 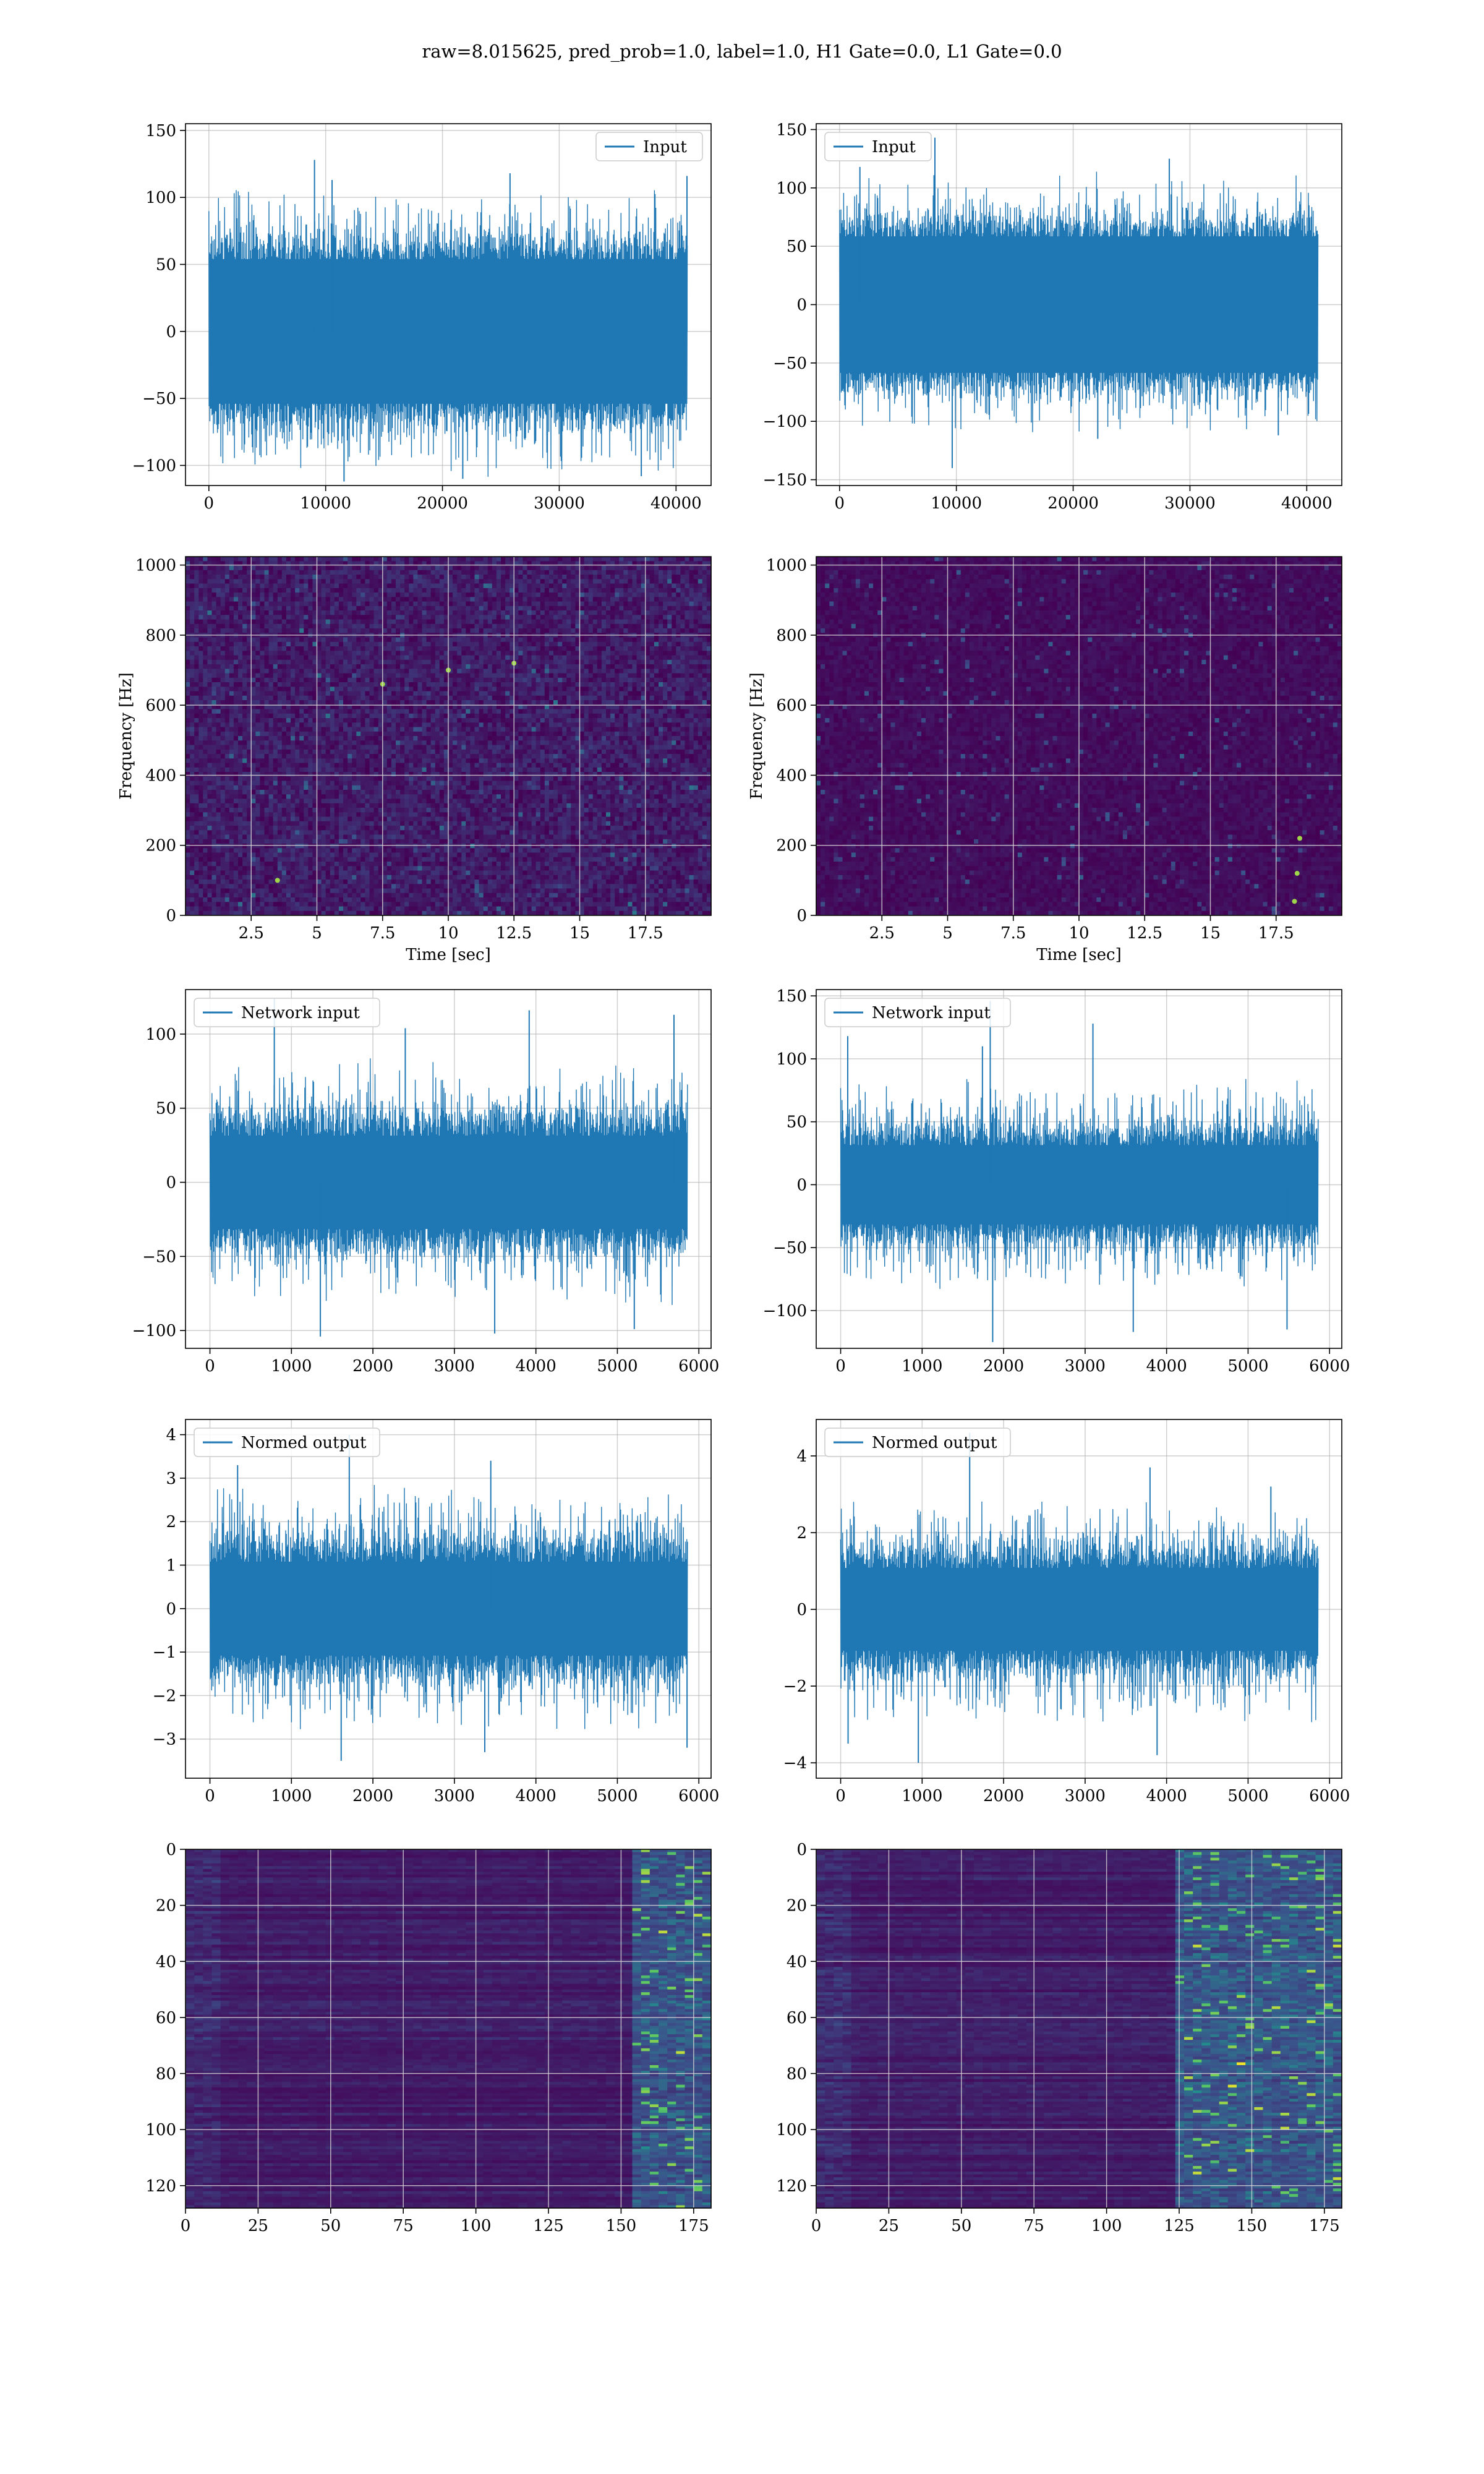 I want to click on x-tick-label: 40000, so click(x=1307, y=503).